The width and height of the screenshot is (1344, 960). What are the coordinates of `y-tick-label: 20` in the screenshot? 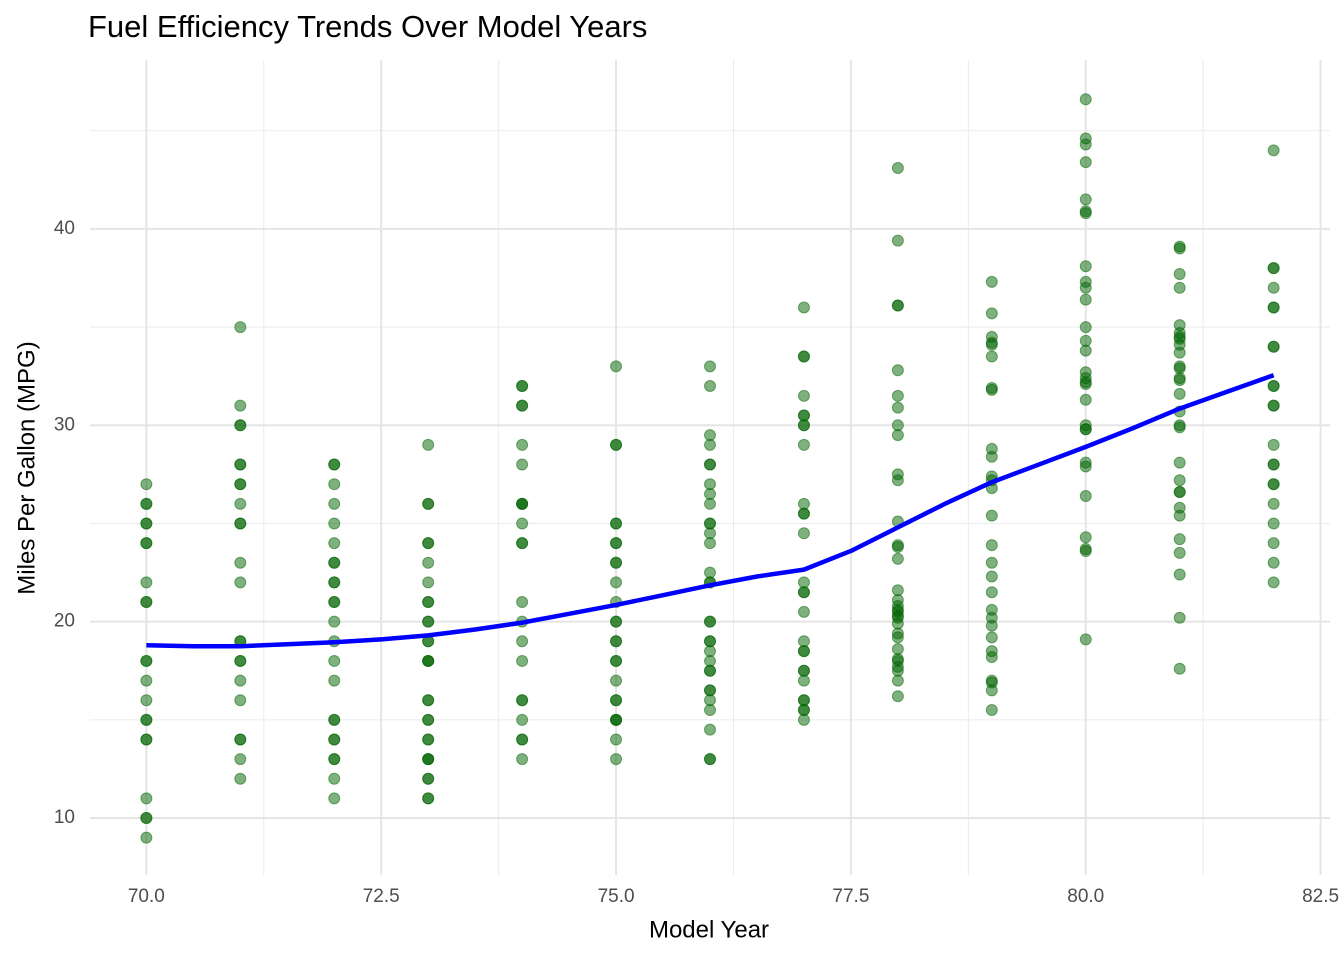 It's located at (64, 621).